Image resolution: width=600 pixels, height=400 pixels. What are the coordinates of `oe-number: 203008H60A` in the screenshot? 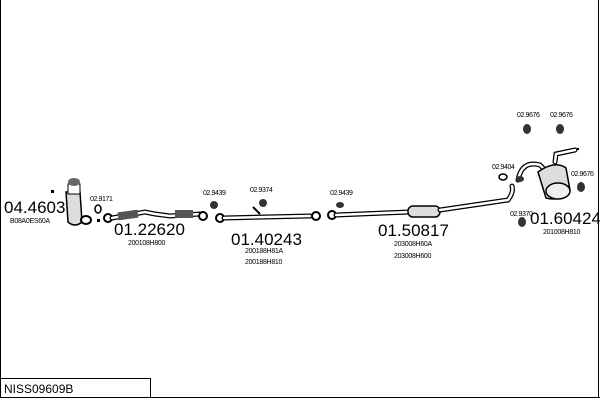 It's located at (413, 244).